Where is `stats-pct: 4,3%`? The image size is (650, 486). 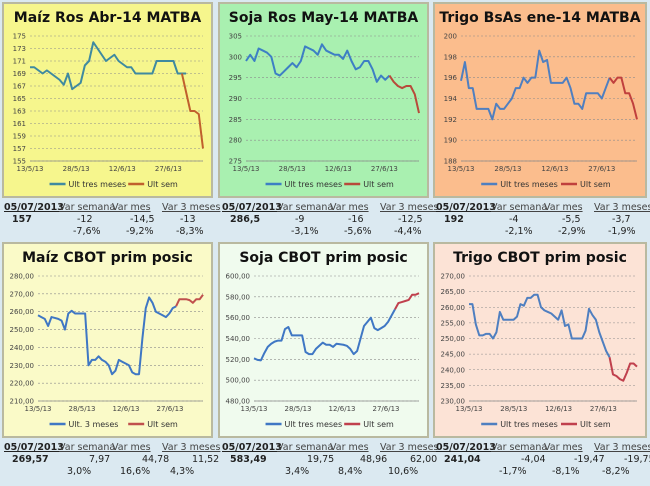 stats-pct: 4,3% is located at coordinates (182, 471).